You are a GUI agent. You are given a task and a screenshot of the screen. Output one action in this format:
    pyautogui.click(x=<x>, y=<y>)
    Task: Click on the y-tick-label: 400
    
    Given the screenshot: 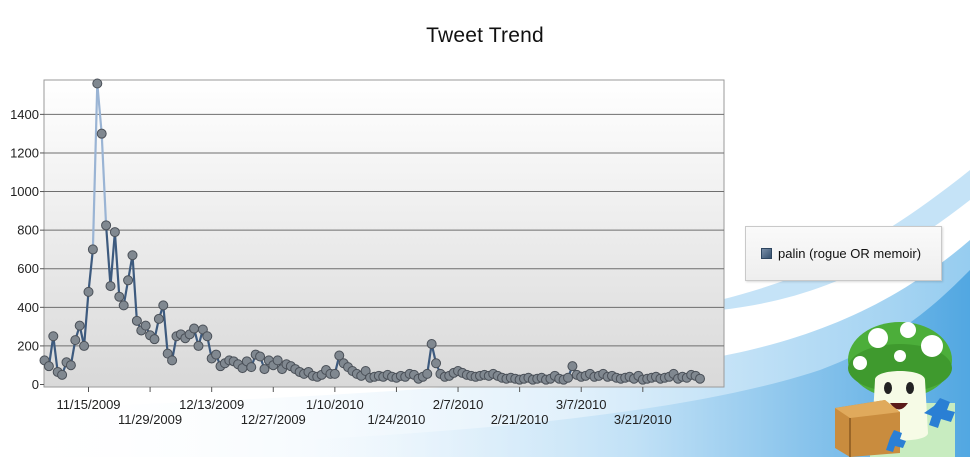 What is the action you would take?
    pyautogui.click(x=28, y=307)
    